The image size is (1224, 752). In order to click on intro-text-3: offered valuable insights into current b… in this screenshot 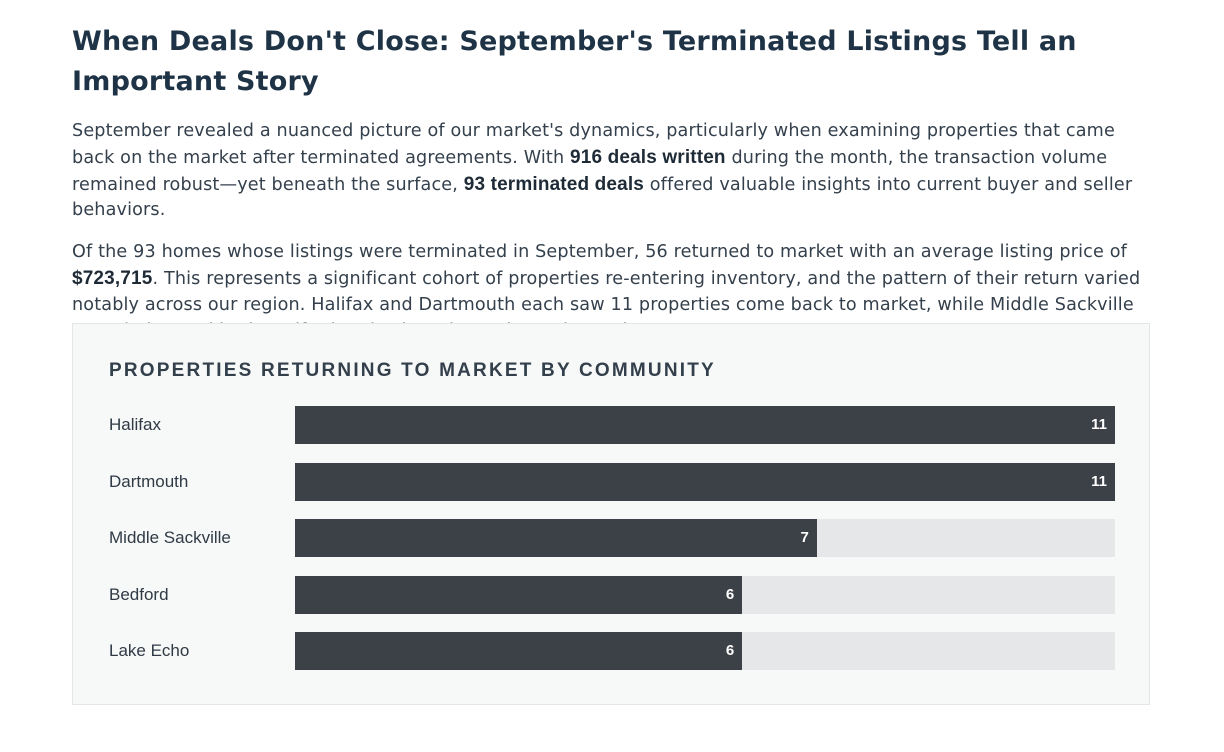, I will do `click(602, 197)`.